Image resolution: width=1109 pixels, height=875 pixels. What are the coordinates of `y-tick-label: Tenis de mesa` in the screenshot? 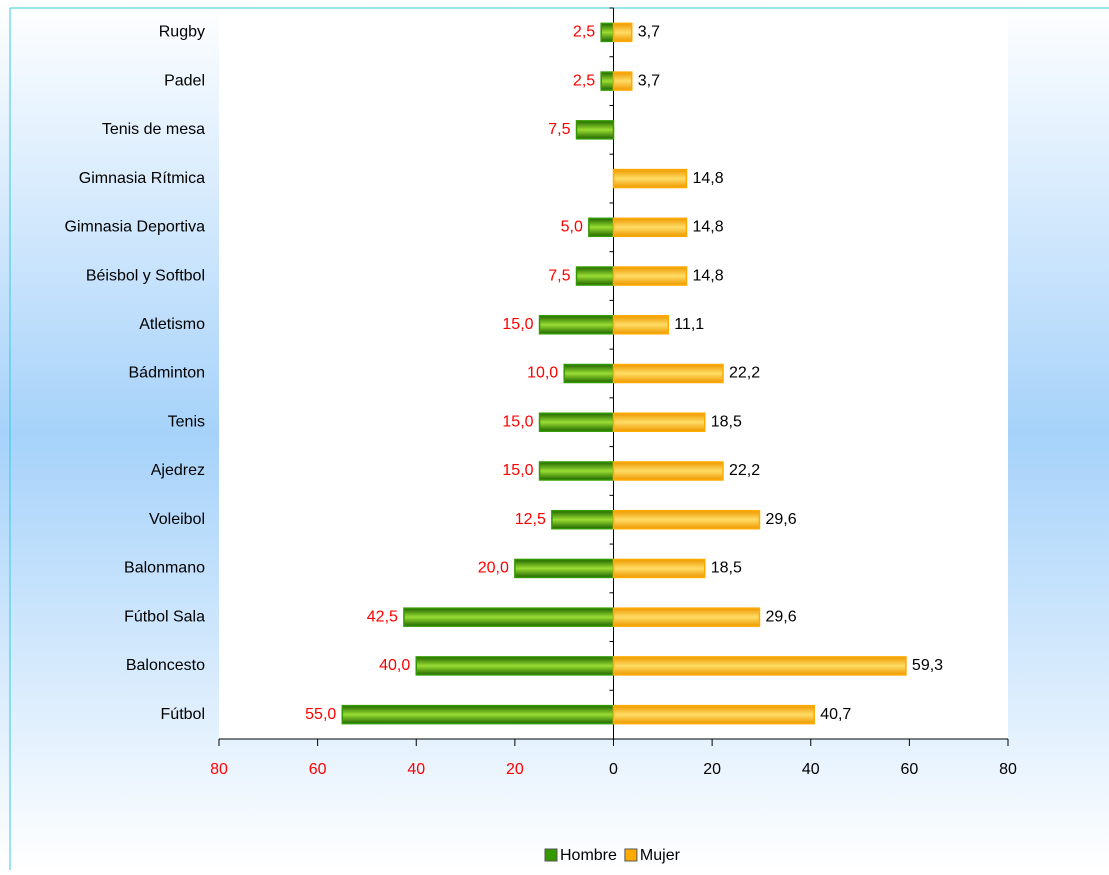 It's located at (153, 129).